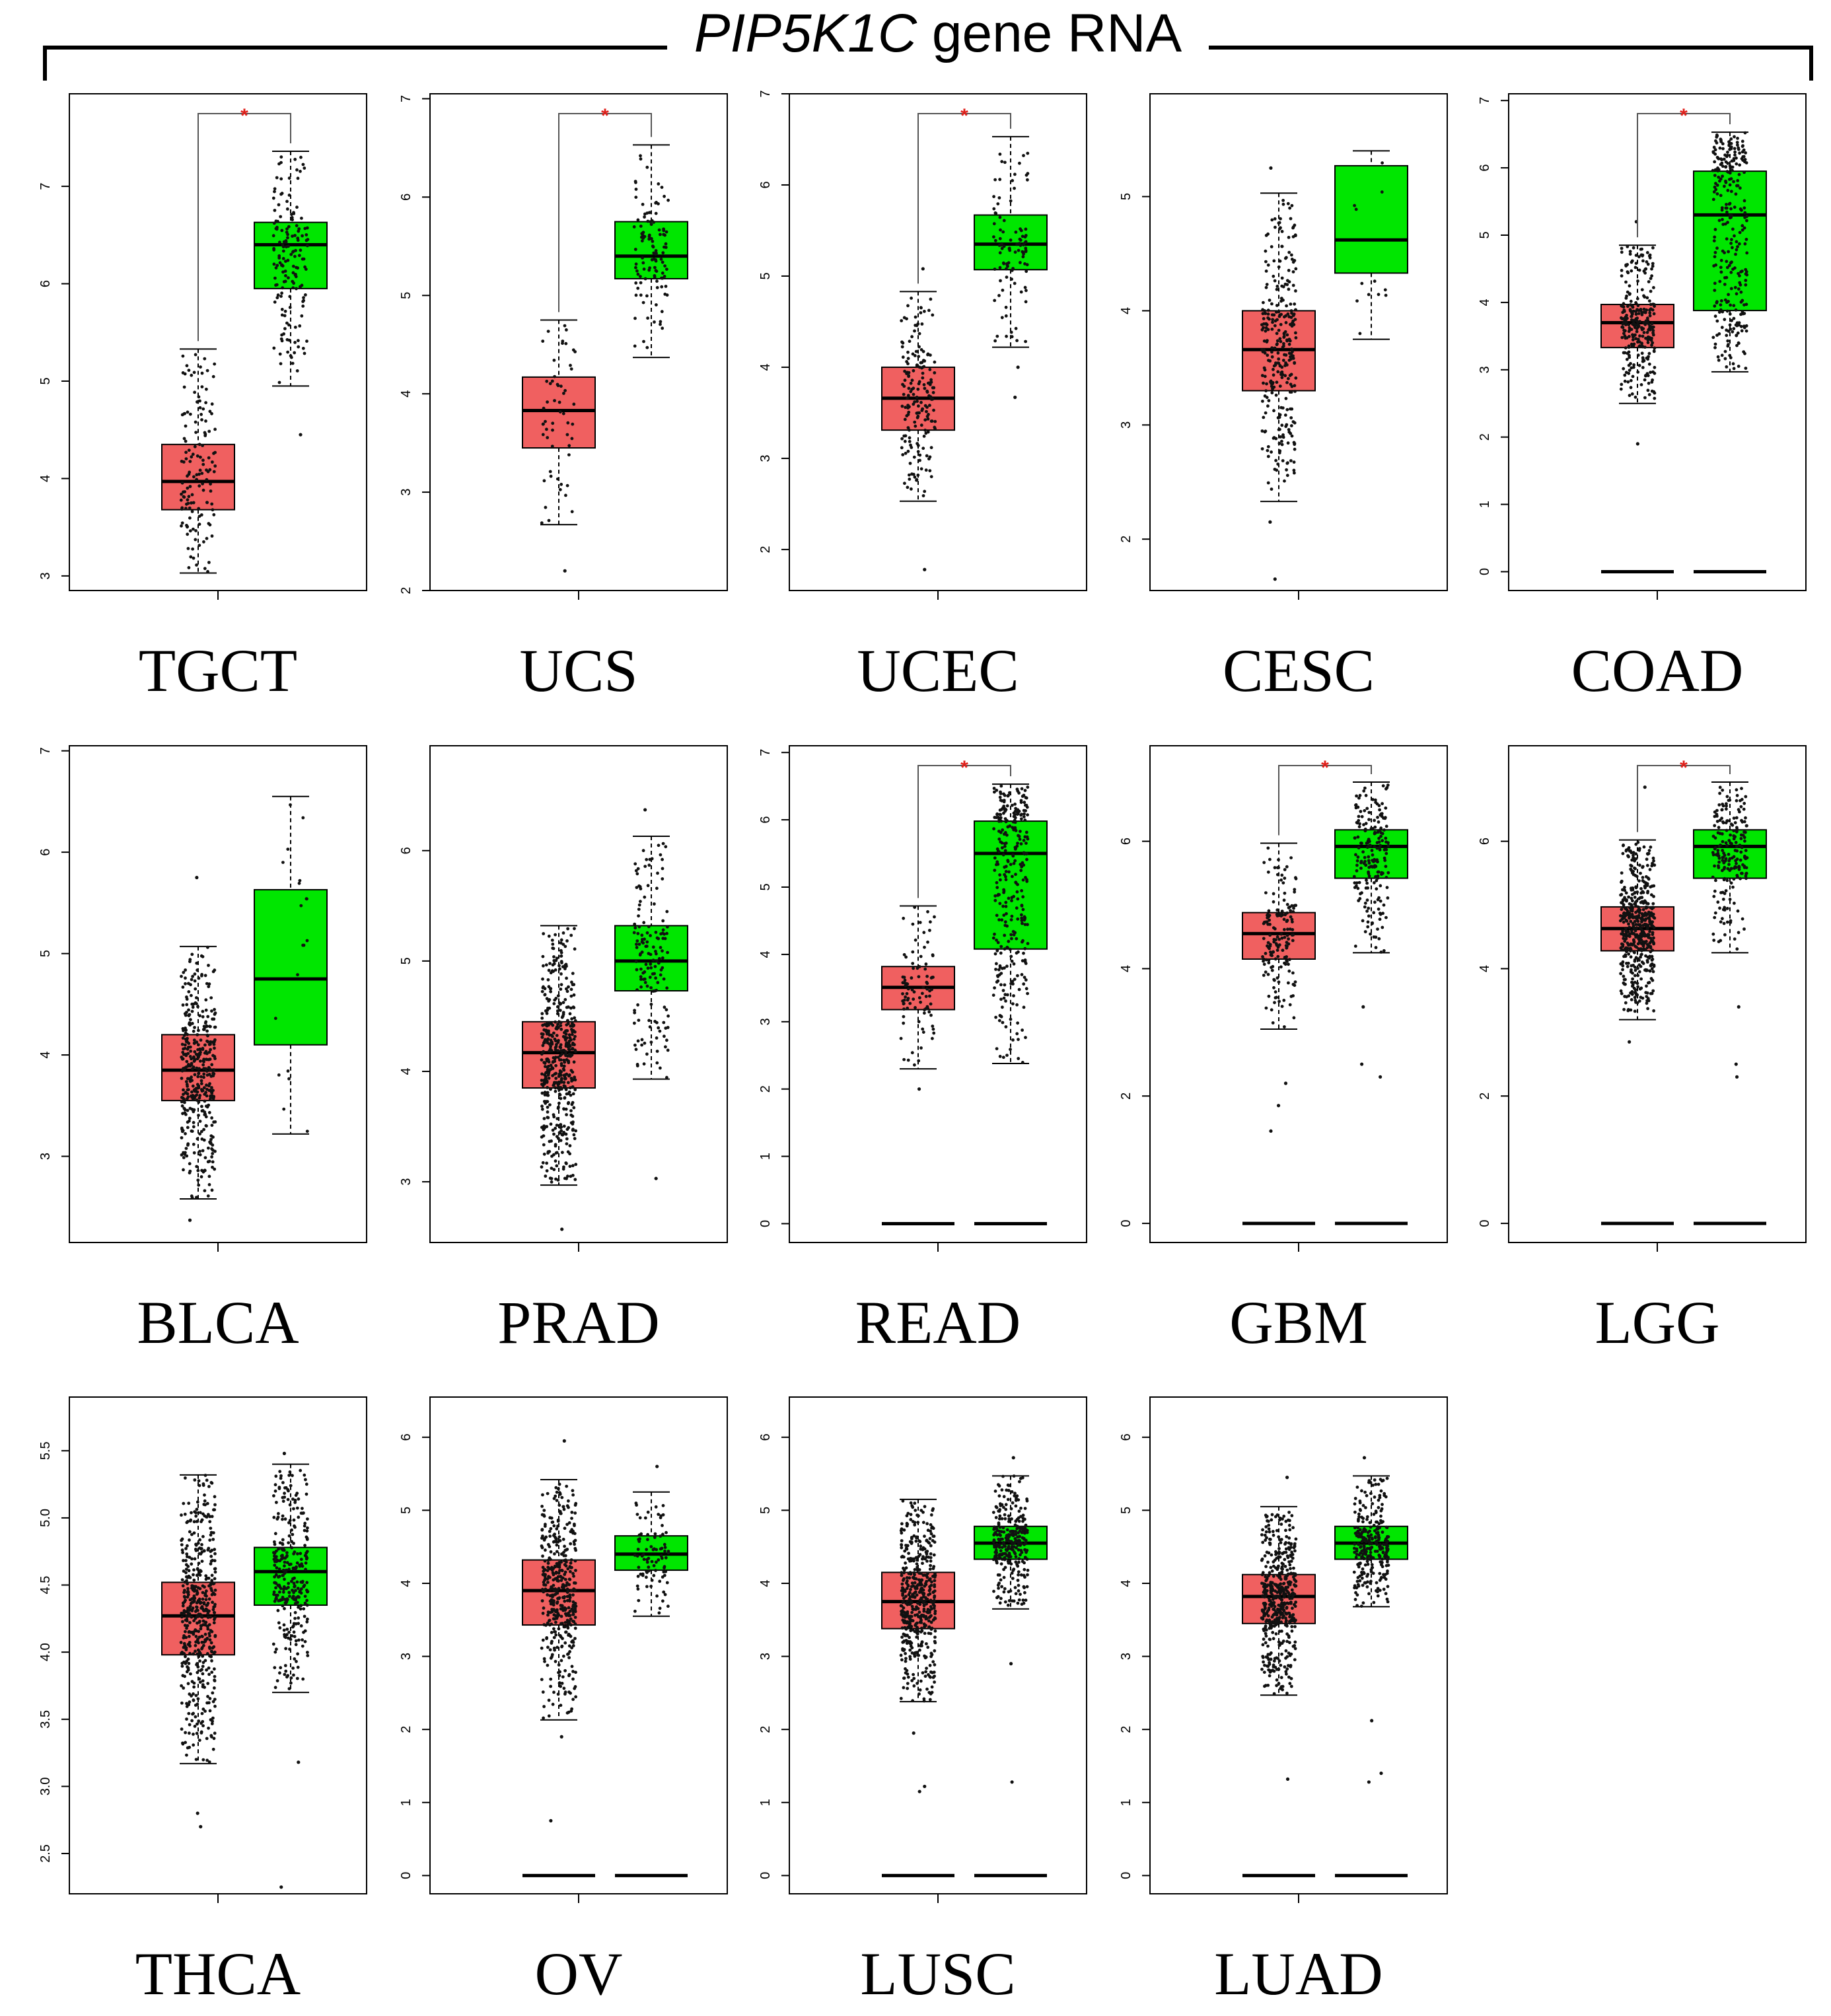 This screenshot has height=2016, width=1831. Describe the element at coordinates (1684, 175) in the screenshot. I see `significance-bracket` at that location.